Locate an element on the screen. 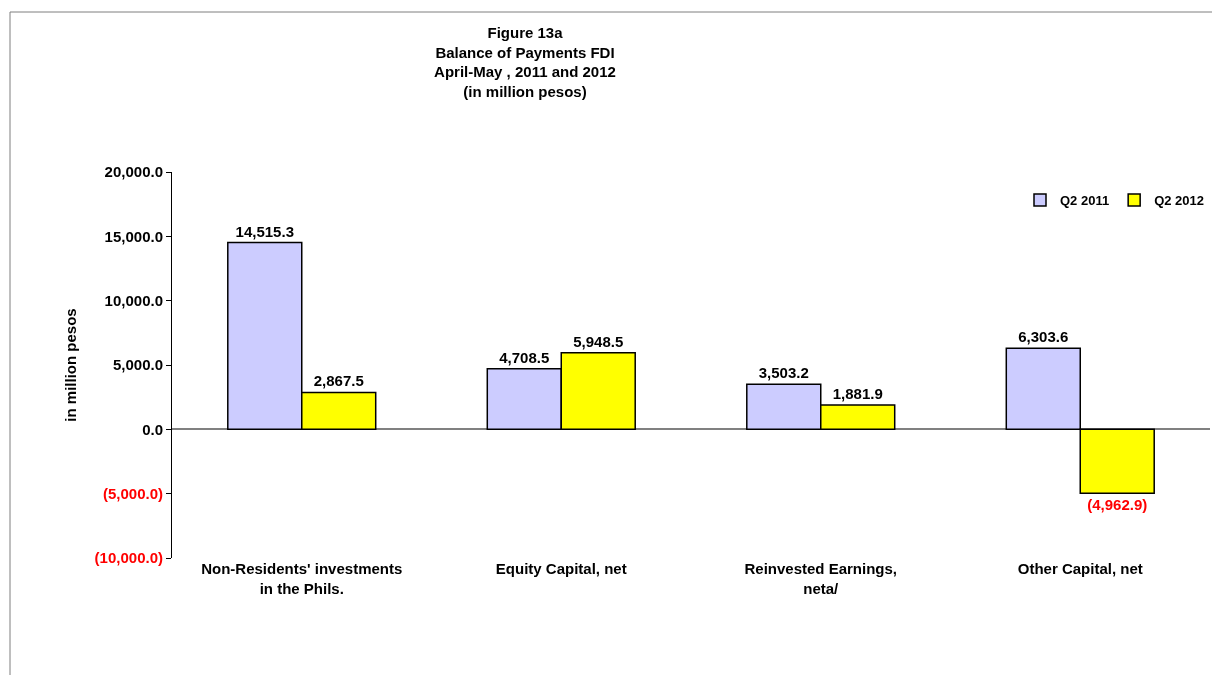 The image size is (1212, 675). data-label: 6,303.6 is located at coordinates (1043, 337).